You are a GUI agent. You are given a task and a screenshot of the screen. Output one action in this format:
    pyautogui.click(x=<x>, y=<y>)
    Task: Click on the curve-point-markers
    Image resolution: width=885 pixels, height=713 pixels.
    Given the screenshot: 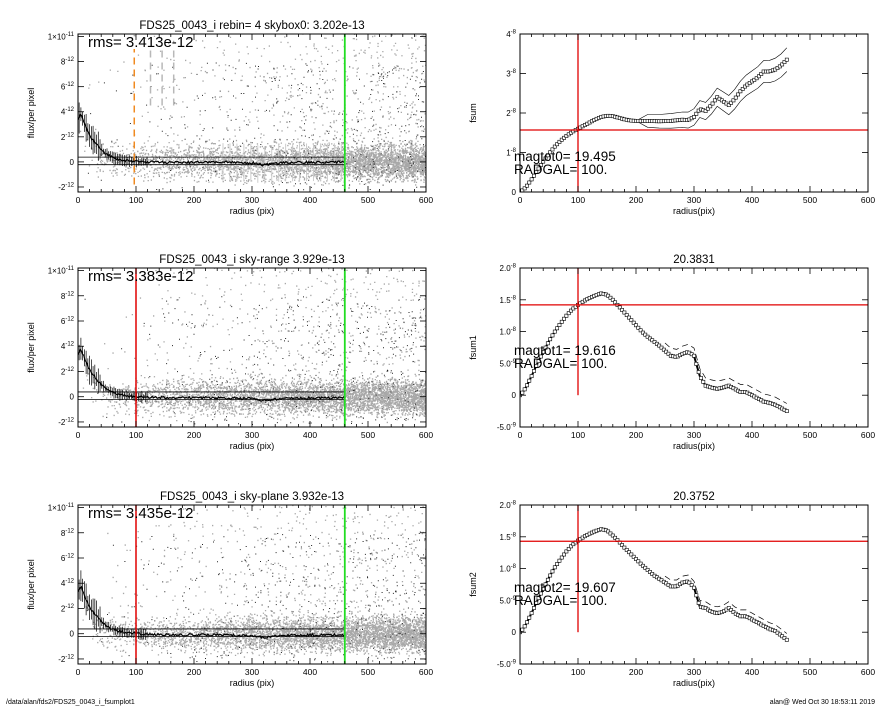 What is the action you would take?
    pyautogui.click(x=654, y=352)
    